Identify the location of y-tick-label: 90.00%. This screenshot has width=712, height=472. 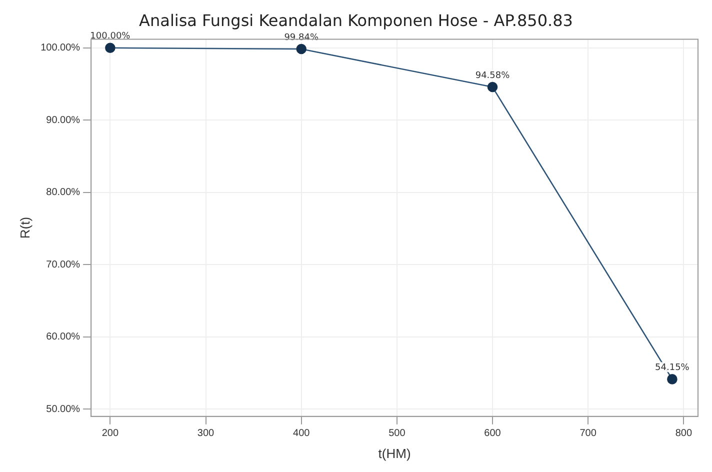
(63, 120).